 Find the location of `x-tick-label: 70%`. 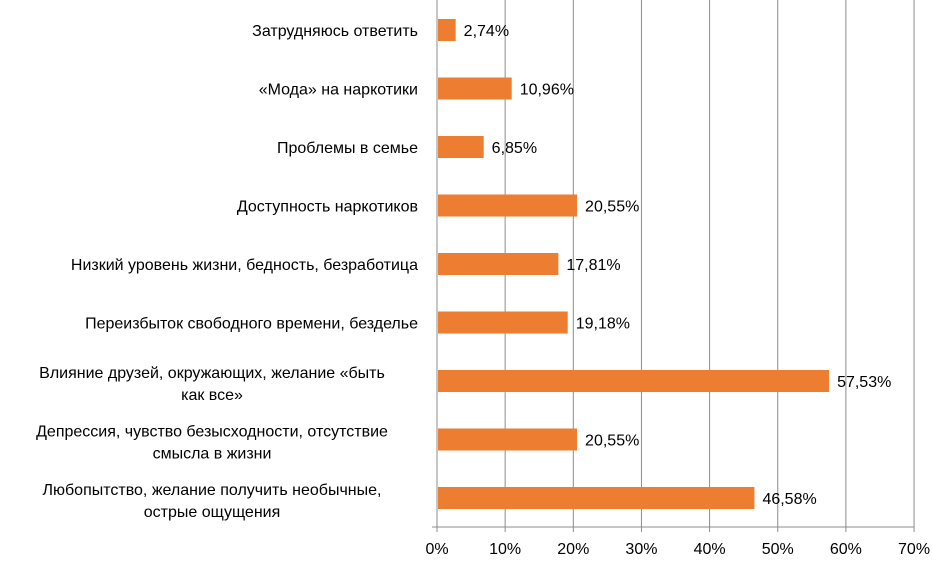

x-tick-label: 70% is located at coordinates (914, 549).